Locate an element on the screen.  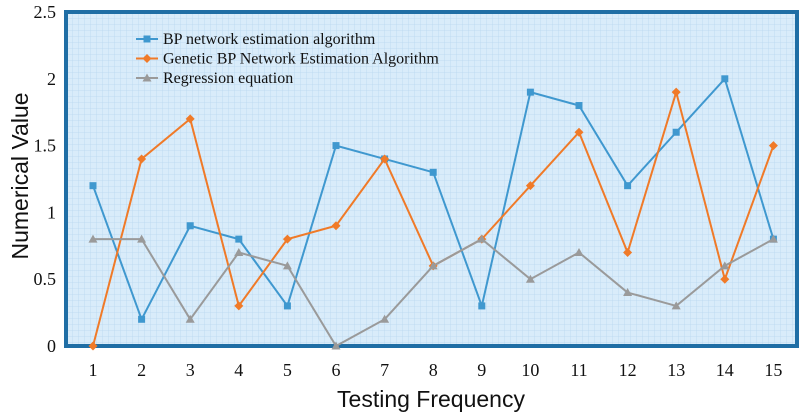
legend-item: BP network estimation algorithm is located at coordinates (256, 39).